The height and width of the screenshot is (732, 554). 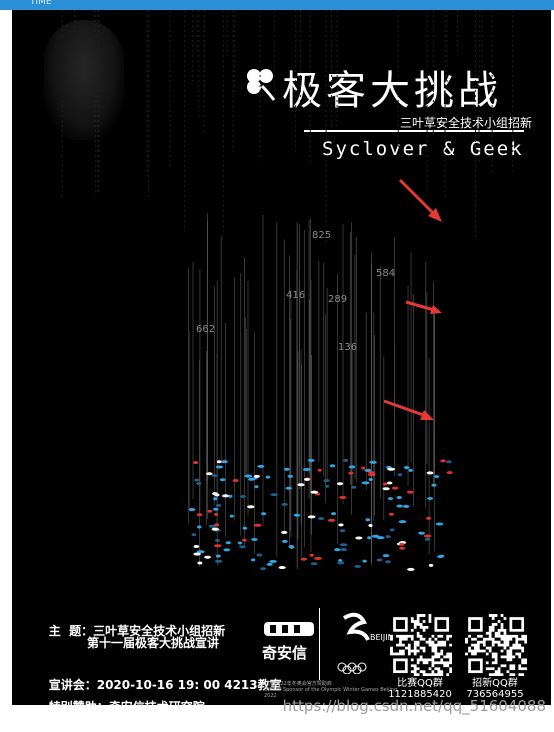 What do you see at coordinates (71, 631) in the screenshot?
I see `topic-label: 主 题：` at bounding box center [71, 631].